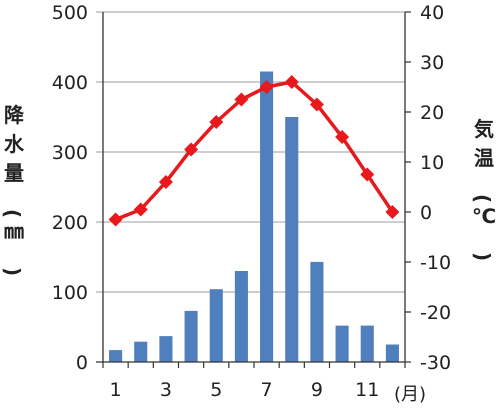  Describe the element at coordinates (70, 223) in the screenshot. I see `left-y-tick-label: 200` at that location.